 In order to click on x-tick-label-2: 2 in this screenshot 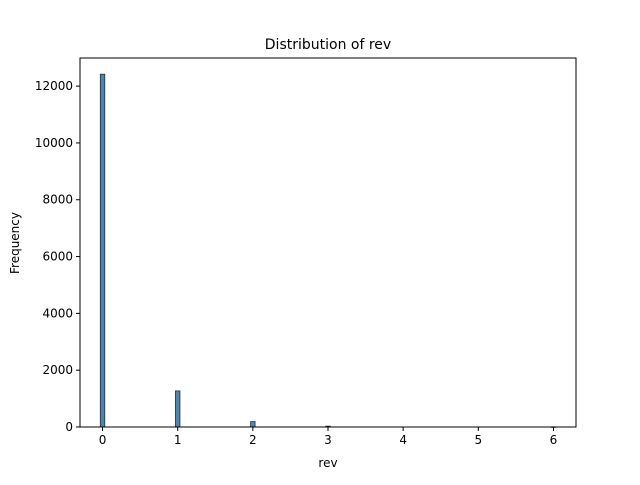, I will do `click(253, 440)`.